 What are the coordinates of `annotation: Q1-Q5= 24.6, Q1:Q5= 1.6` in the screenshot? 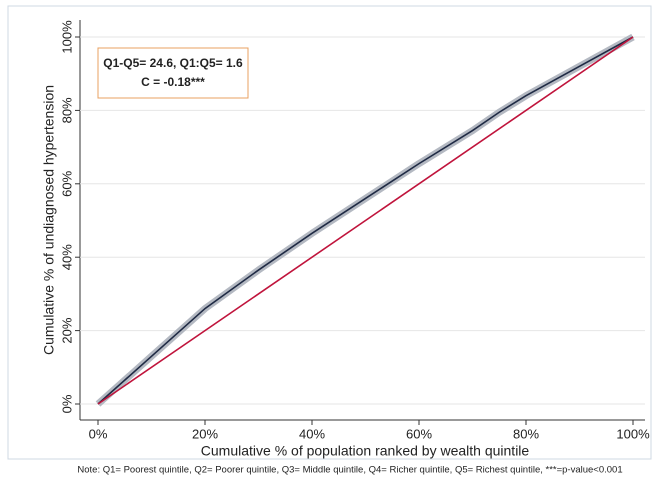 It's located at (173, 63).